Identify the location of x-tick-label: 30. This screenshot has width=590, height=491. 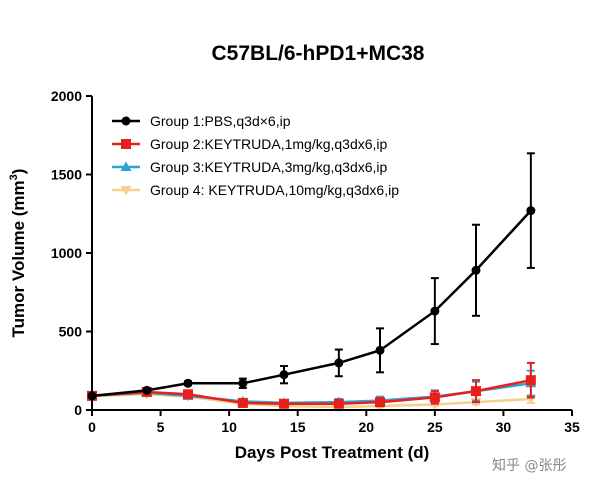
(504, 427).